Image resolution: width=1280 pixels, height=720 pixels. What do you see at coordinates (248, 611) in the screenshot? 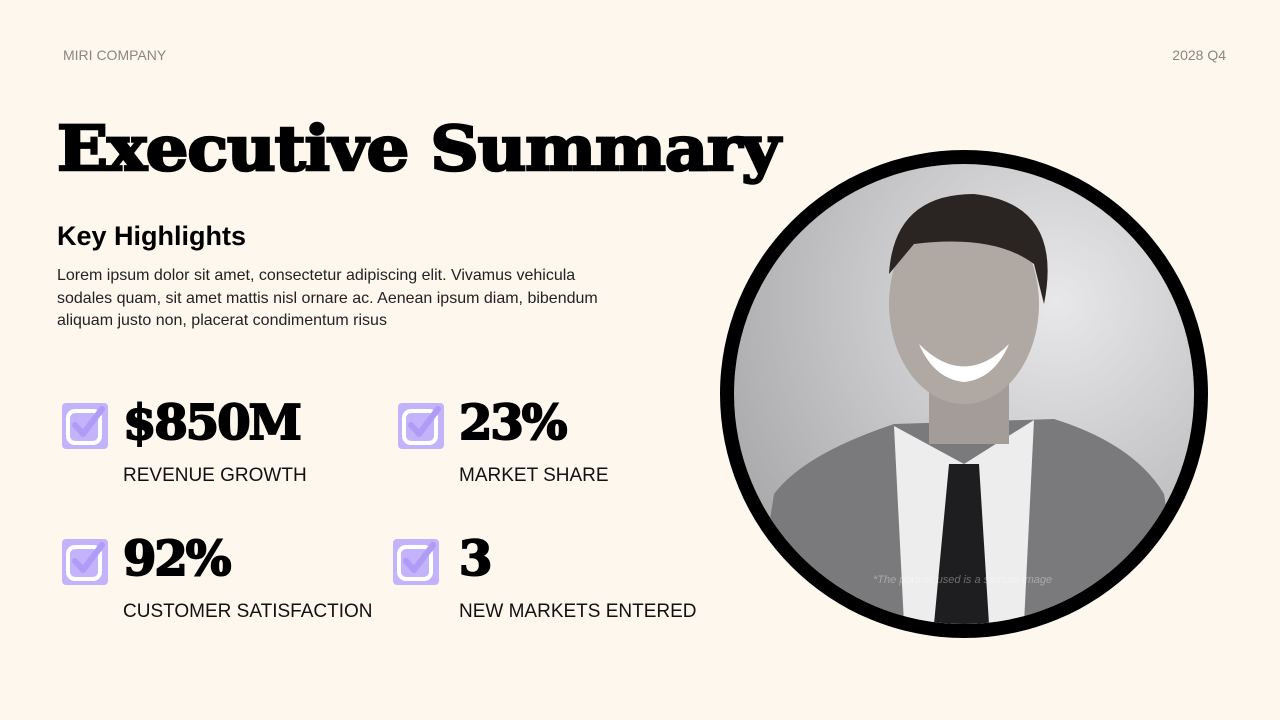
I see `stat-label: CUSTOMER SATISFACTION` at bounding box center [248, 611].